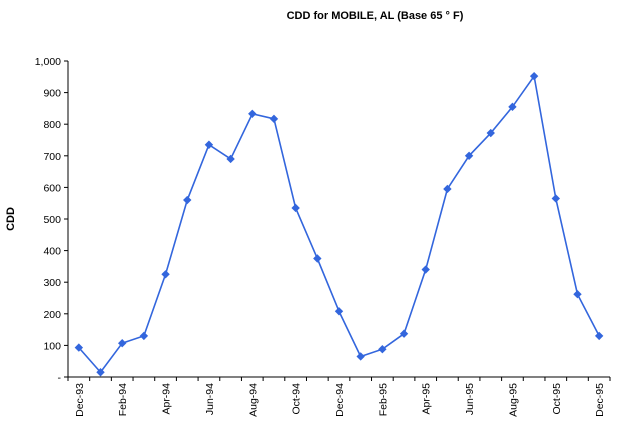 The image size is (630, 430). What do you see at coordinates (52, 283) in the screenshot?
I see `y-tick-label: 300` at bounding box center [52, 283].